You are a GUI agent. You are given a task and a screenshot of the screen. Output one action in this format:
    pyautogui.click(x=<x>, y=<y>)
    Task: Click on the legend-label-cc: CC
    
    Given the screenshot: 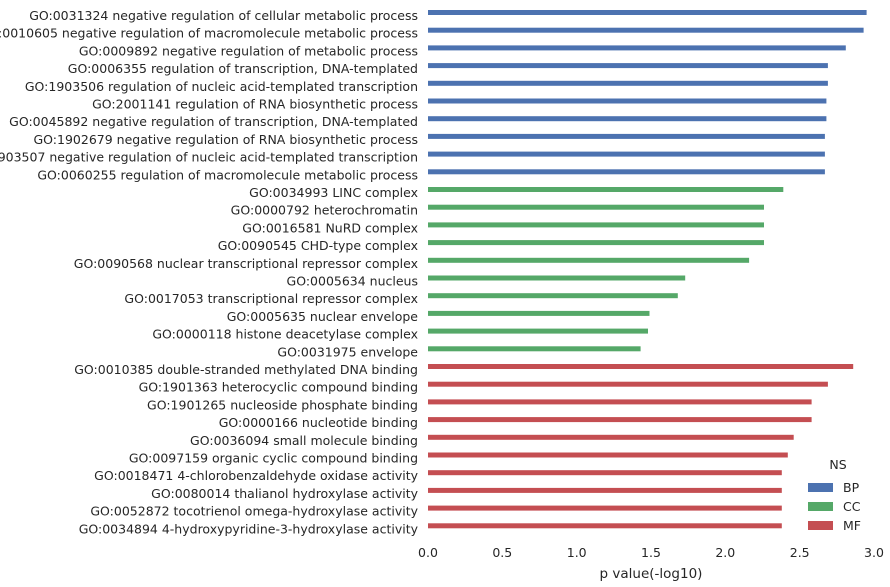 What is the action you would take?
    pyautogui.click(x=852, y=506)
    